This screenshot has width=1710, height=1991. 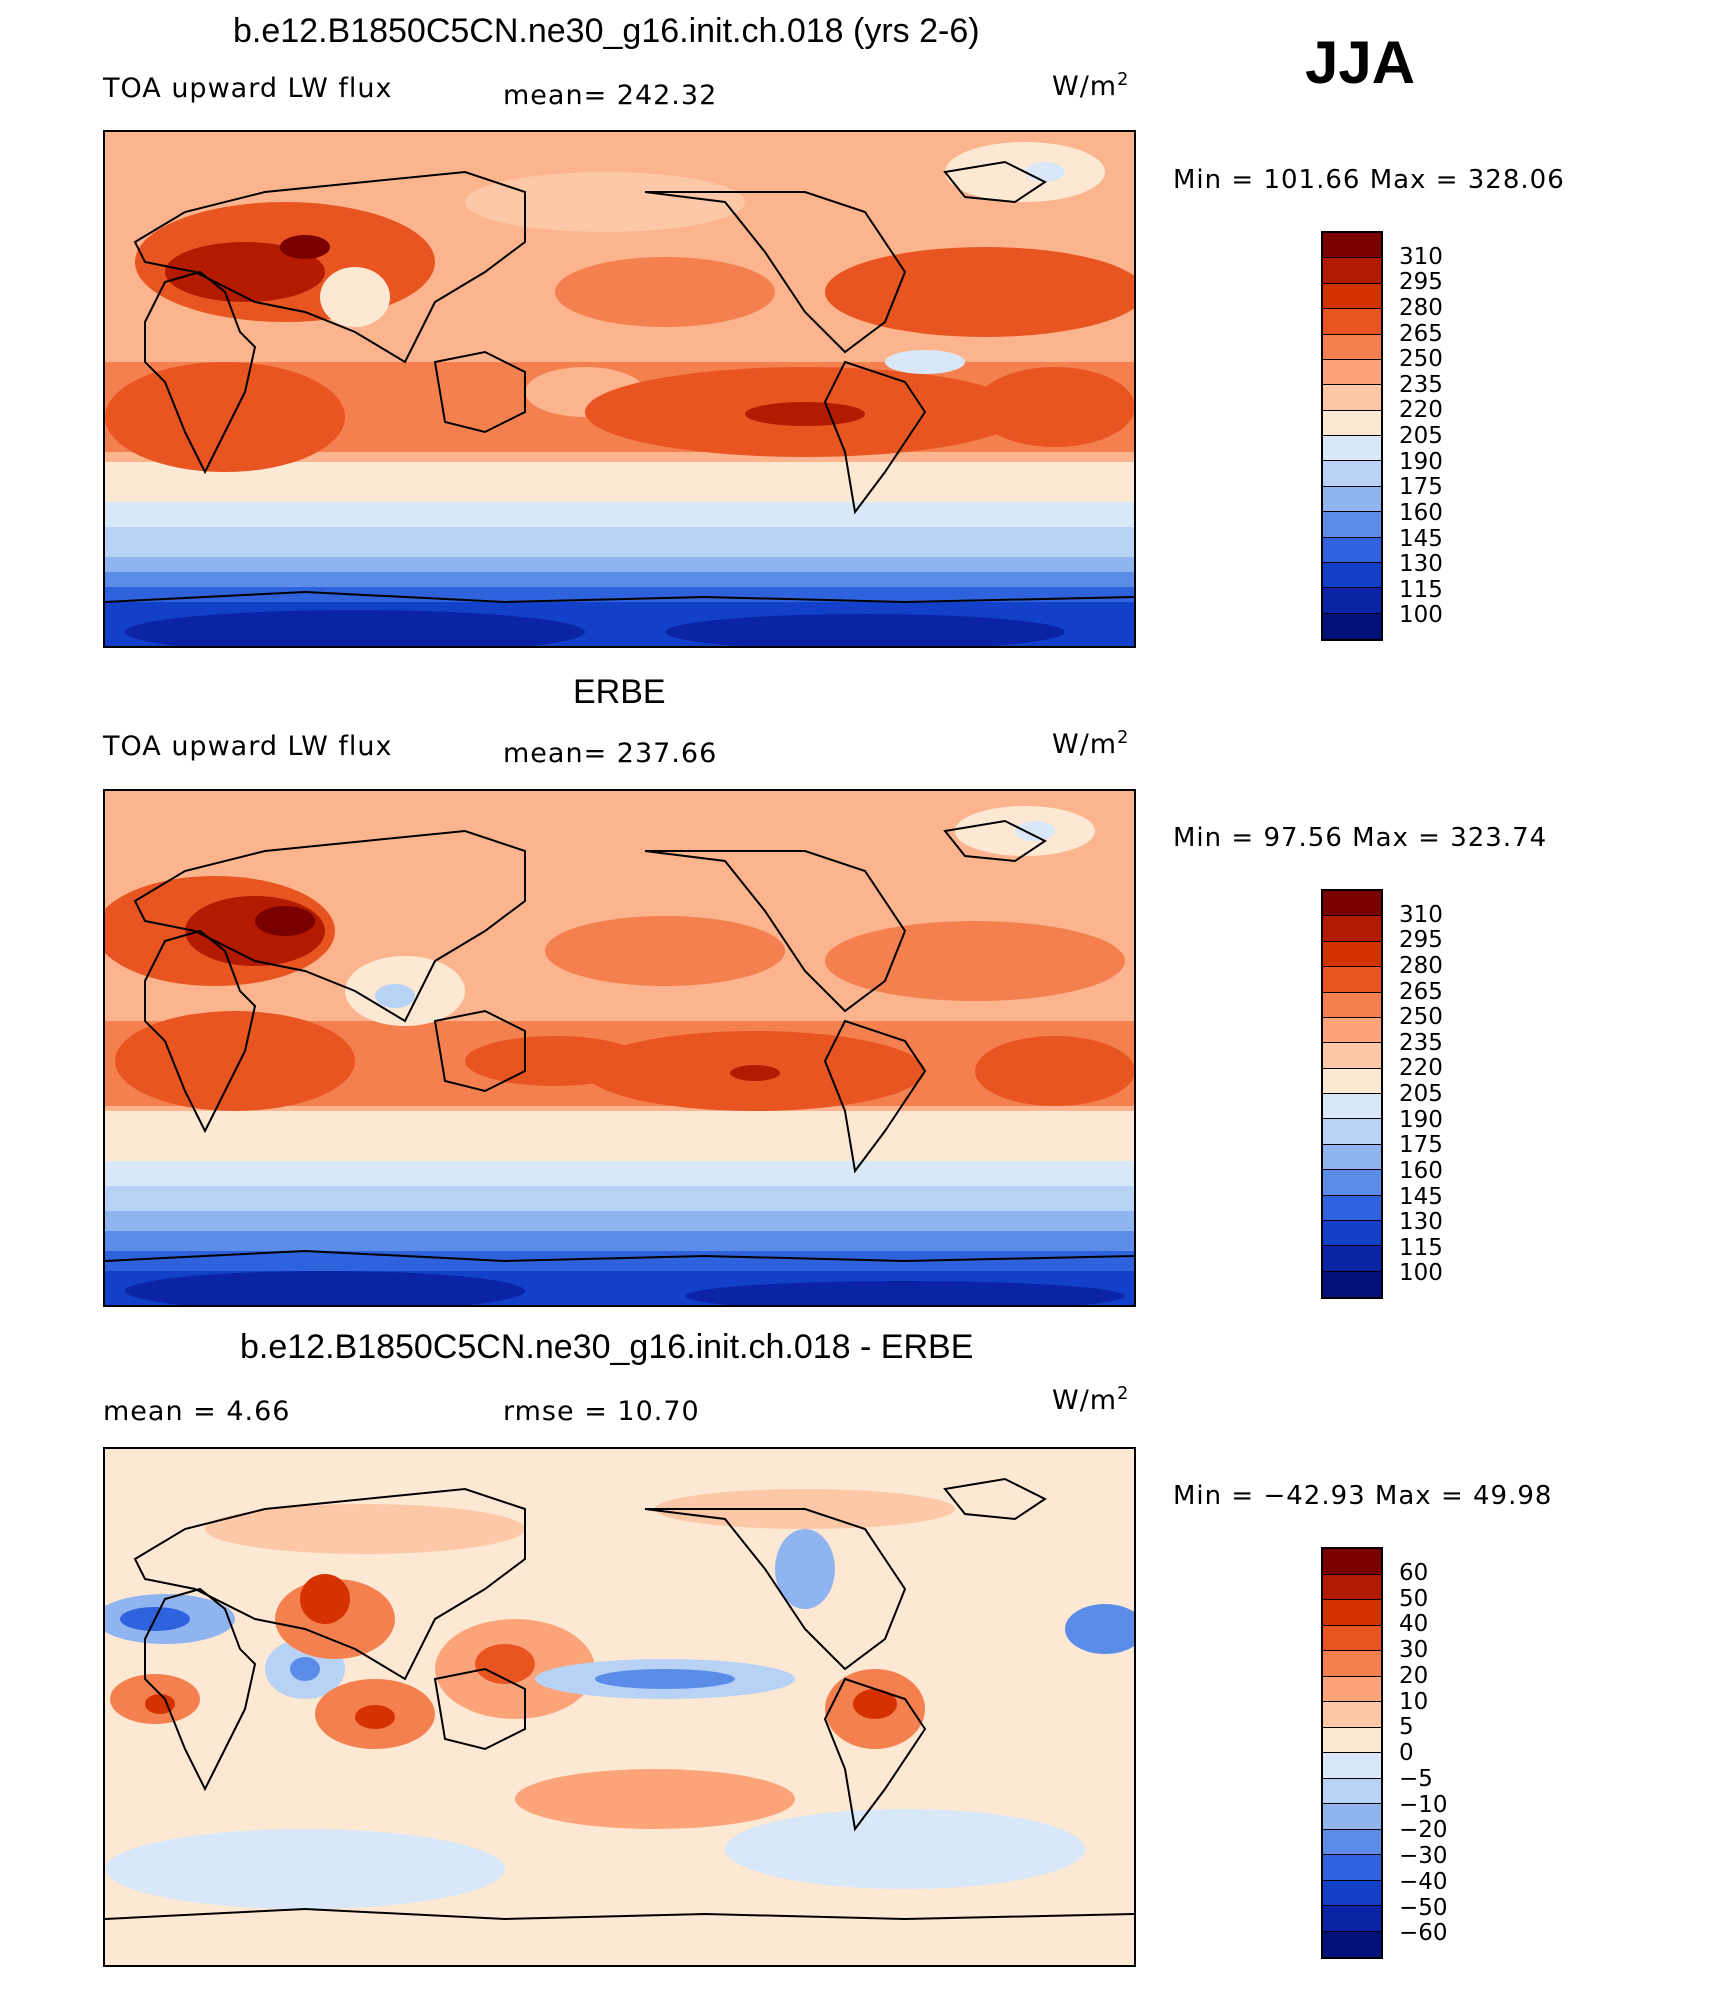 I want to click on panel-2-units-label: W/m2, so click(x=1091, y=744).